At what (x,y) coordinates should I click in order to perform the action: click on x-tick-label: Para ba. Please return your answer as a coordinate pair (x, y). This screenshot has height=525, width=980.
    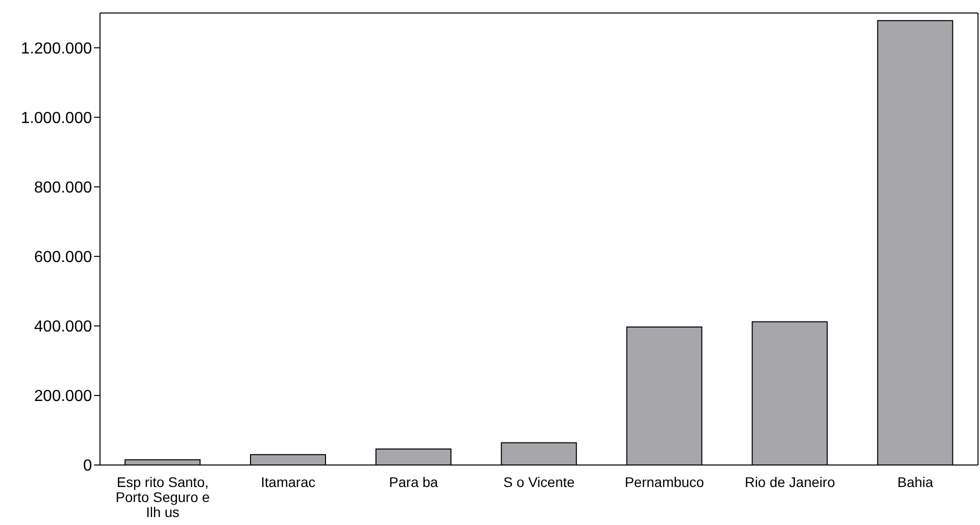
    Looking at the image, I should click on (413, 482).